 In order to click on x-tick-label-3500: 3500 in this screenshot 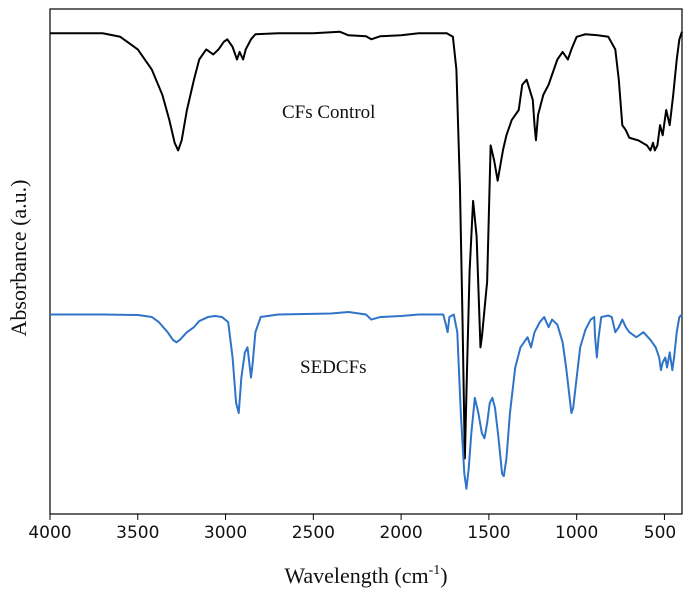, I will do `click(137, 533)`.